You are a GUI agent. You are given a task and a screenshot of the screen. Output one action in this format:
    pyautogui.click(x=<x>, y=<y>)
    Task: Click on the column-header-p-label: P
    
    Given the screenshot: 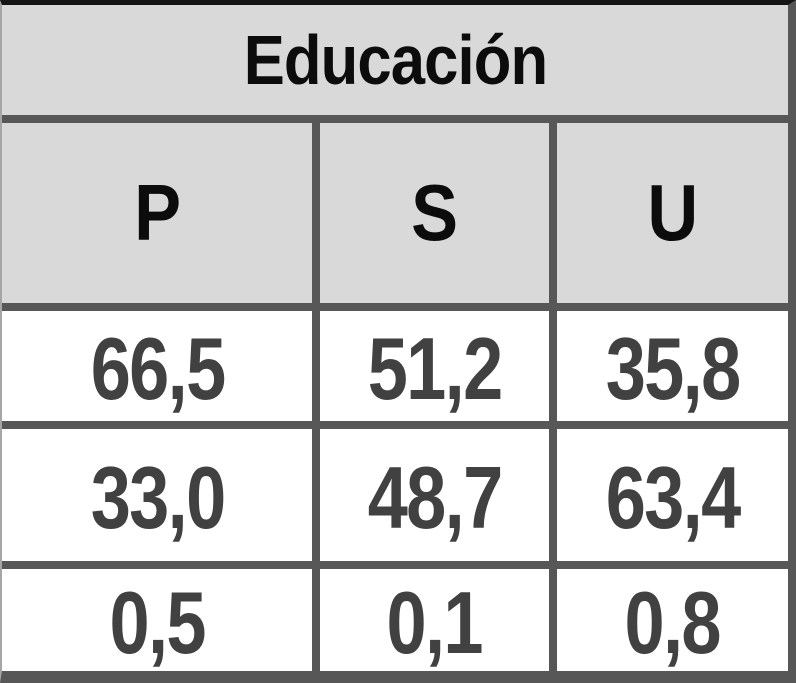 What is the action you would take?
    pyautogui.click(x=157, y=212)
    